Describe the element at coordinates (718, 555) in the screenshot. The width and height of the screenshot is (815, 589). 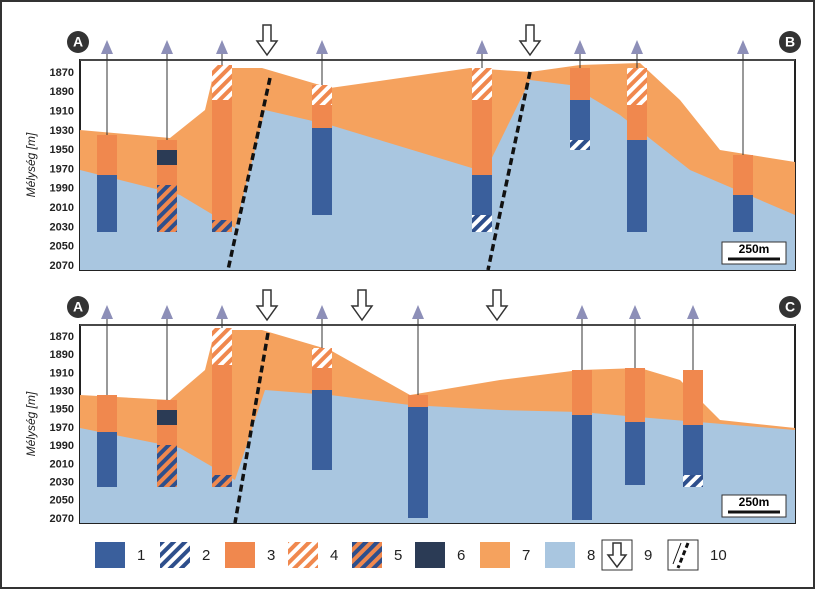
I see `legend-label: 10` at that location.